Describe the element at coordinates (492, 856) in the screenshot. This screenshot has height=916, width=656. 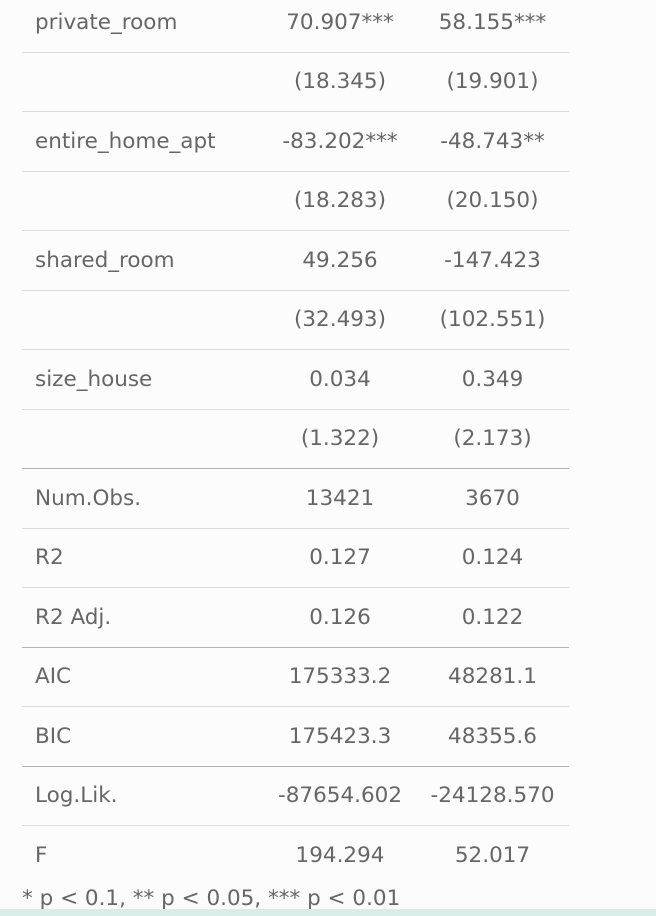
I see `model2-cell: 52.017` at that location.